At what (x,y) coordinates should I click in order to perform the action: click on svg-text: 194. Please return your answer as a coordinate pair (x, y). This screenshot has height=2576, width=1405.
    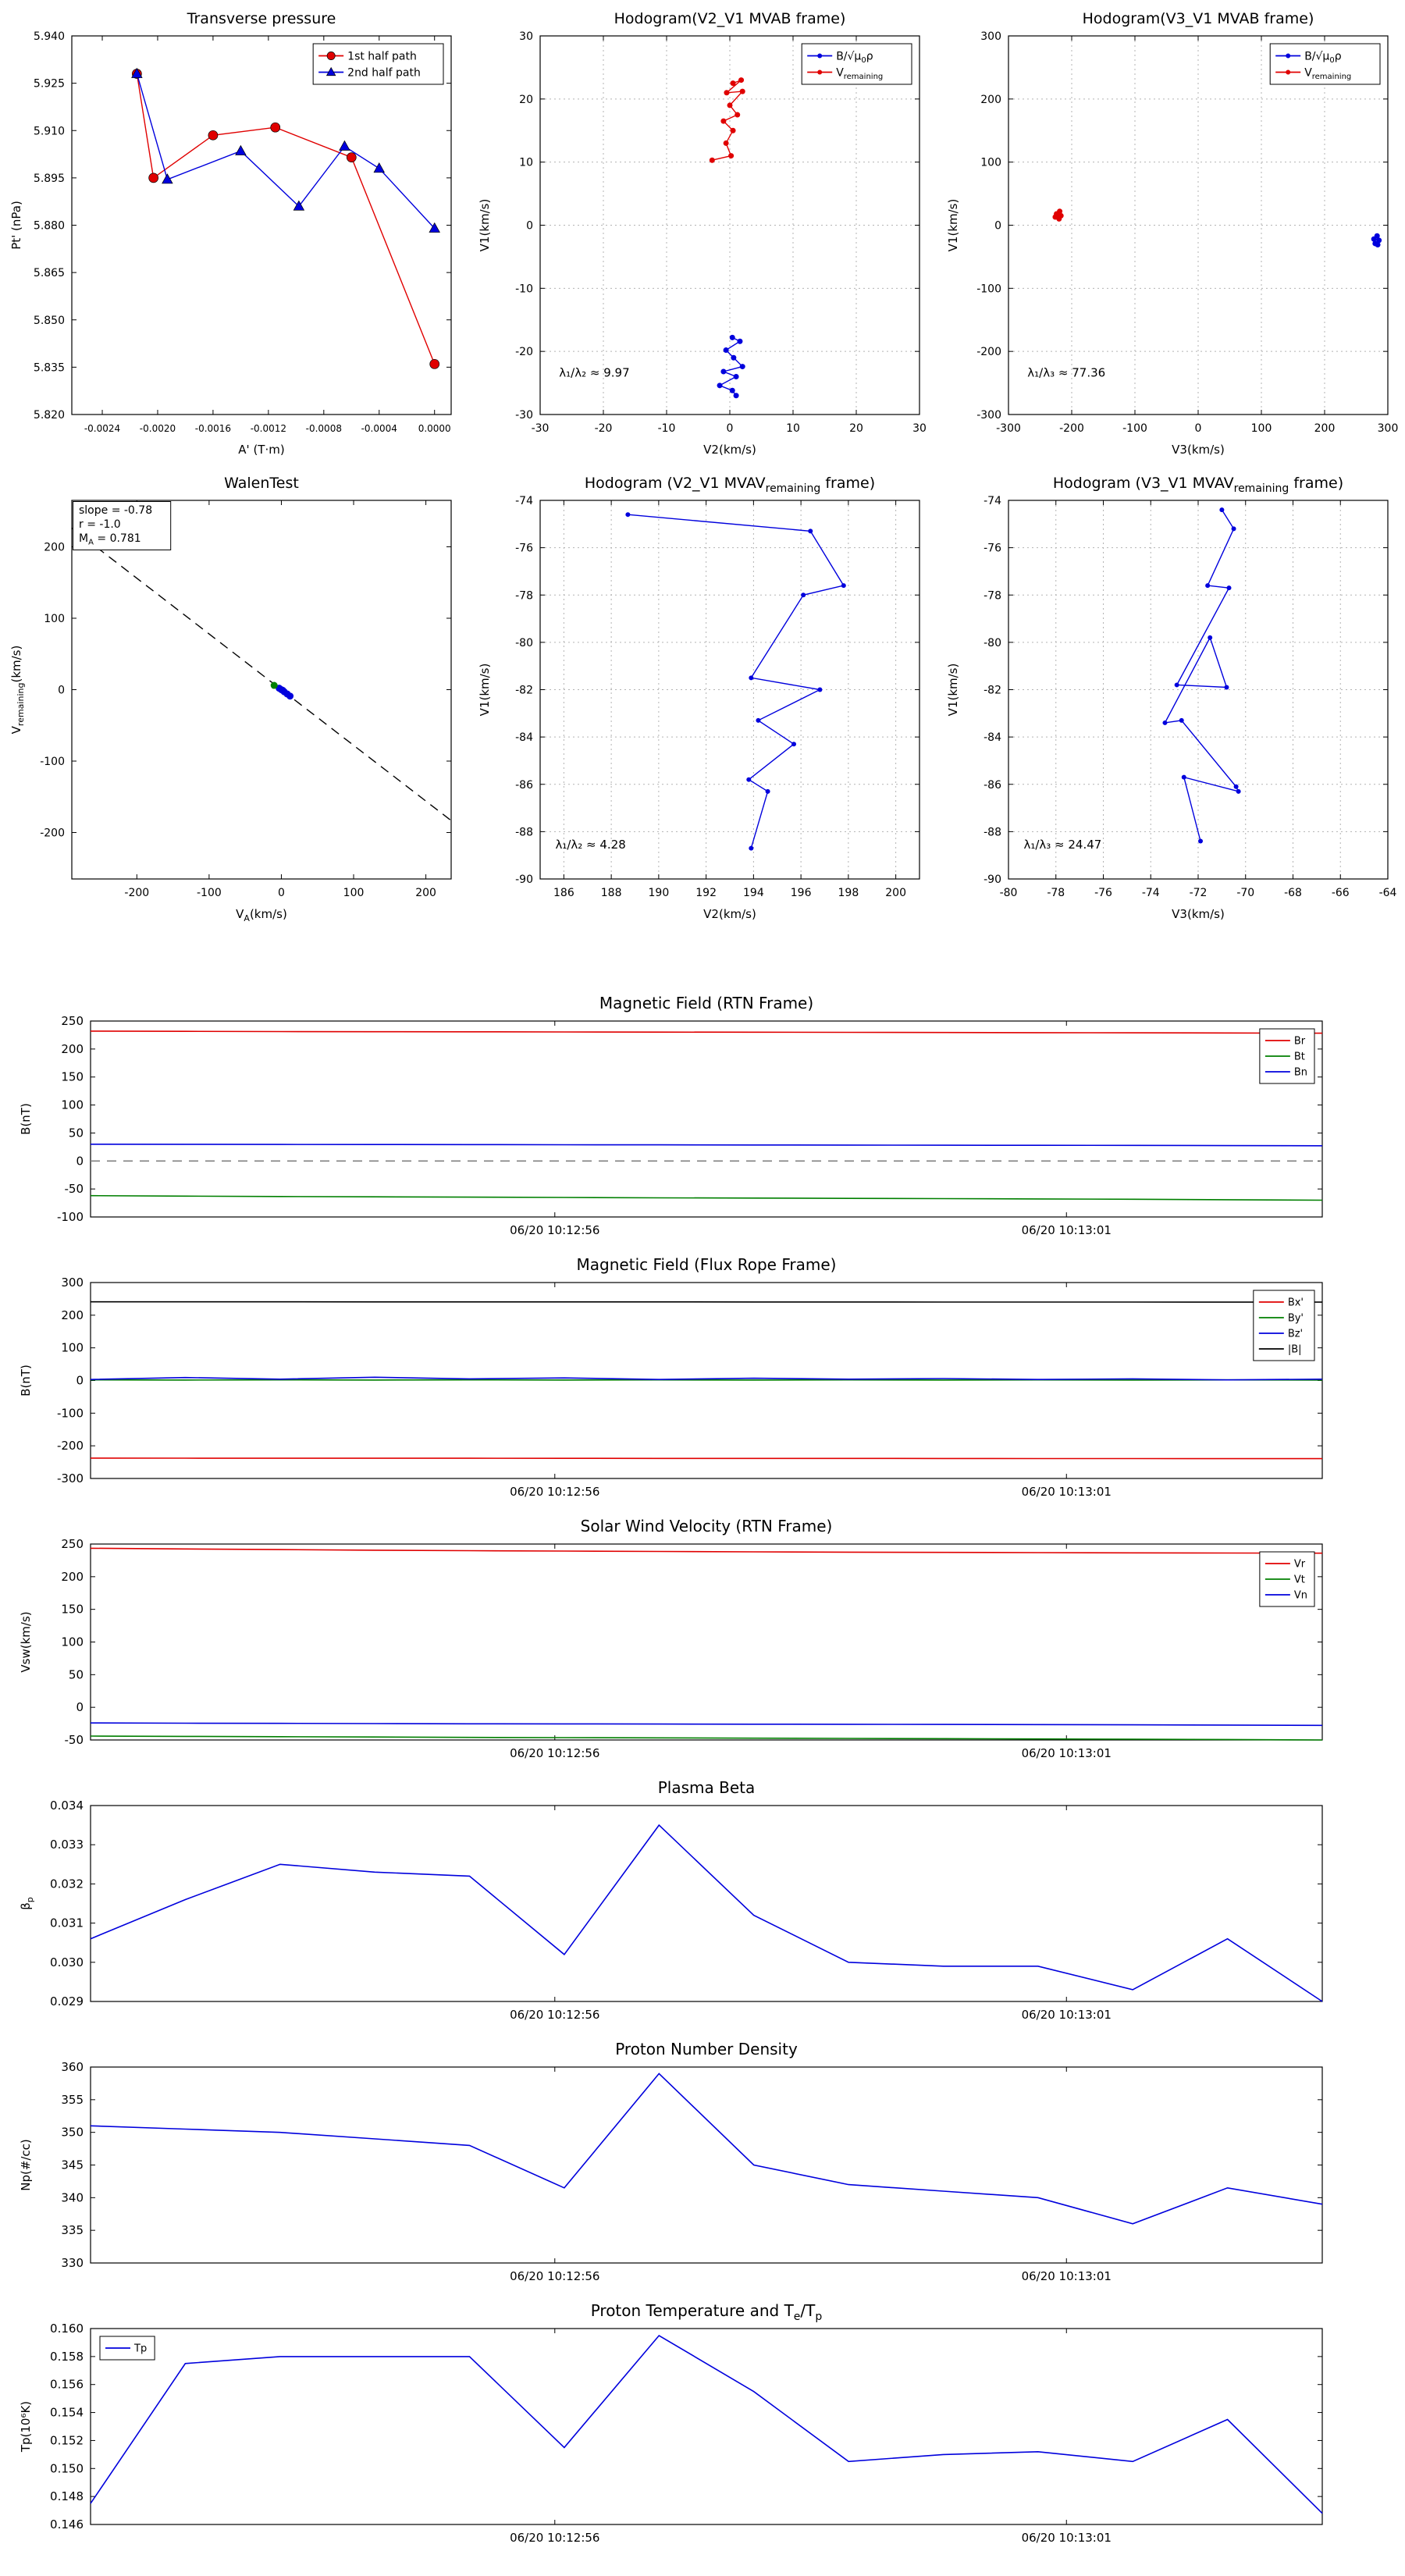
    Looking at the image, I should click on (753, 893).